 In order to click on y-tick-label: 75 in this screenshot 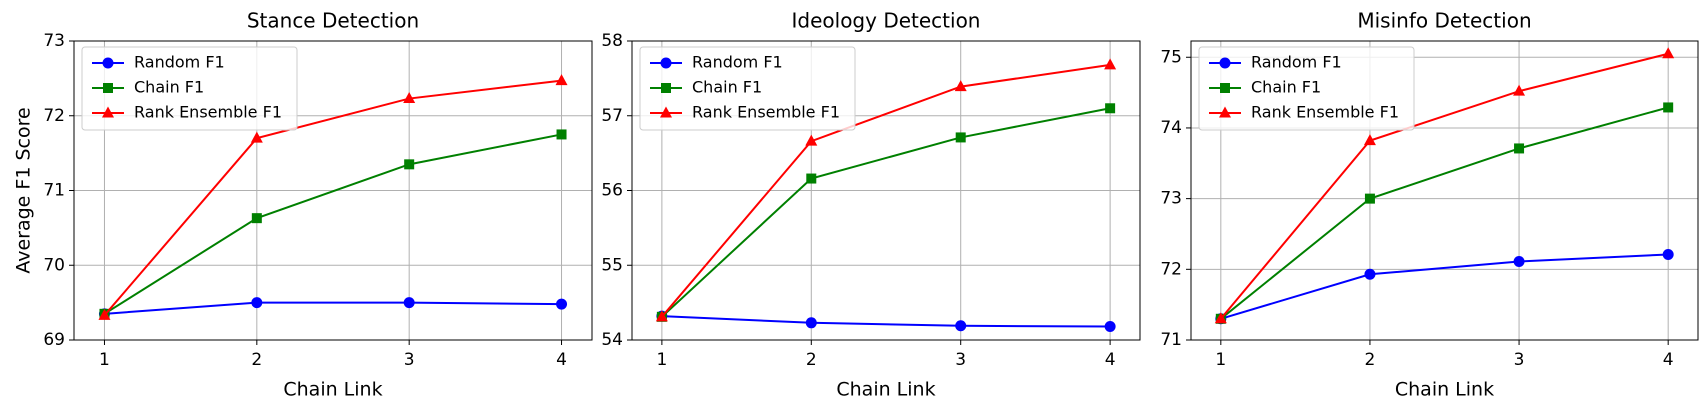, I will do `click(1171, 57)`.